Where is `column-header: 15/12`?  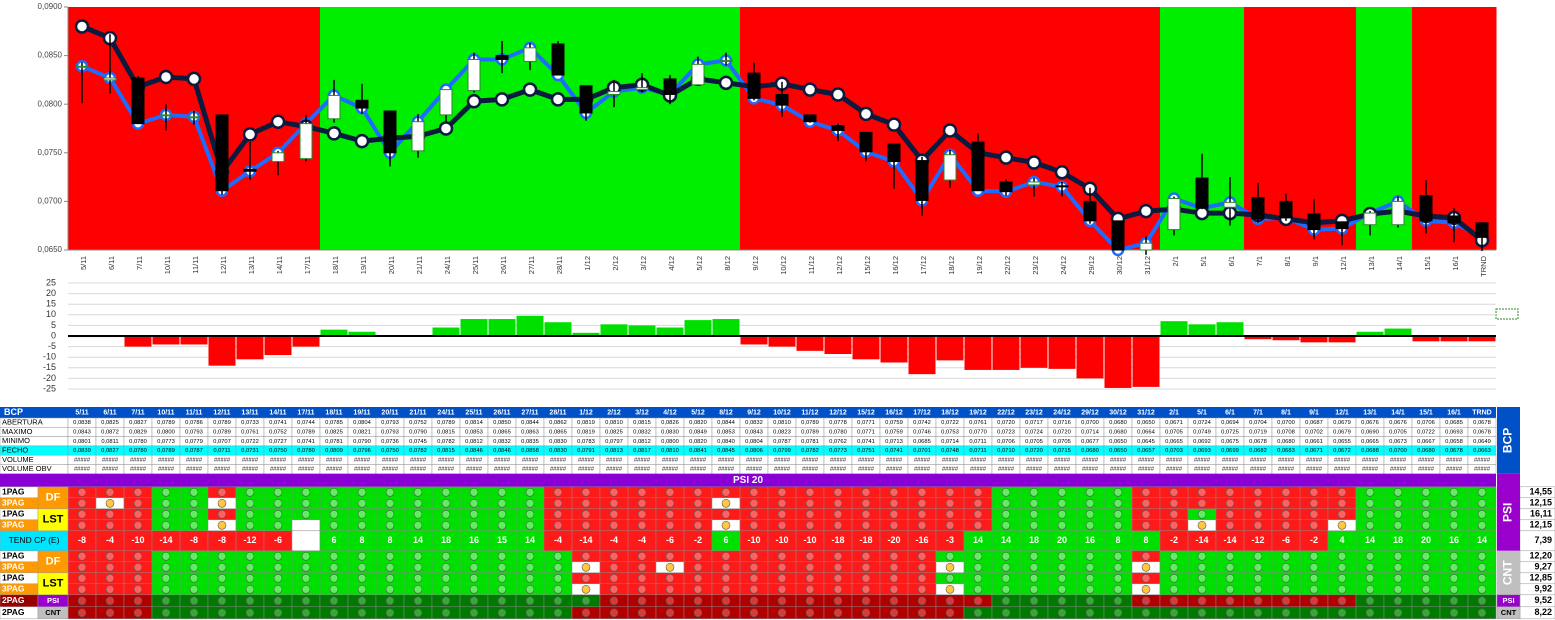 column-header: 15/12 is located at coordinates (866, 412).